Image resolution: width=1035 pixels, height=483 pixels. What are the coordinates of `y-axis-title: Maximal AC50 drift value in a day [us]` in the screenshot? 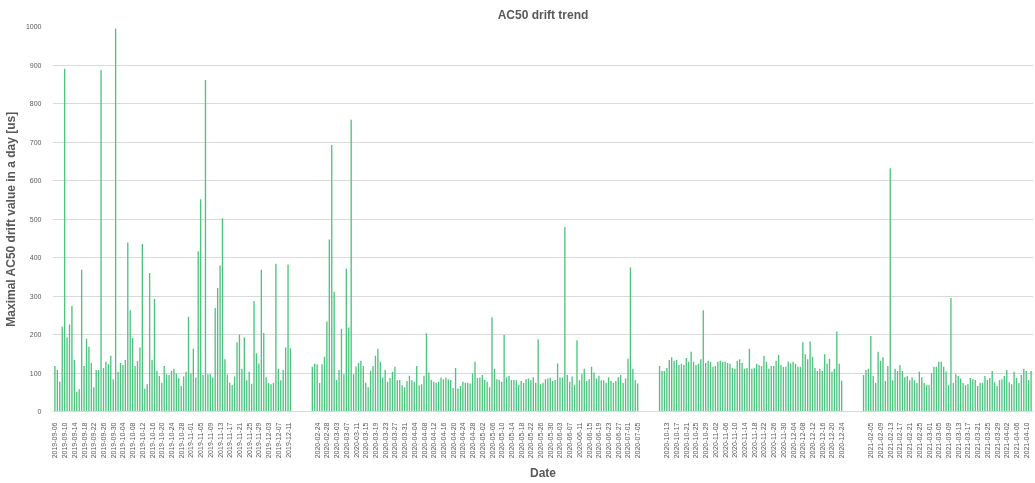 It's located at (10, 219).